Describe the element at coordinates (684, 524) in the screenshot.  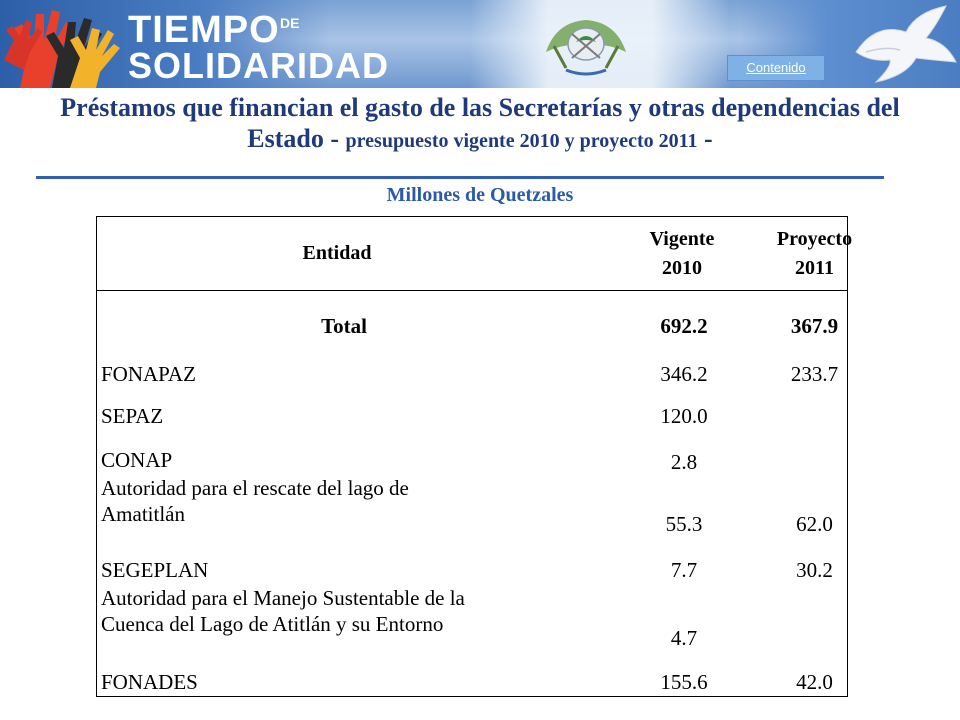
I see `vigente-cell: 55.3` at that location.